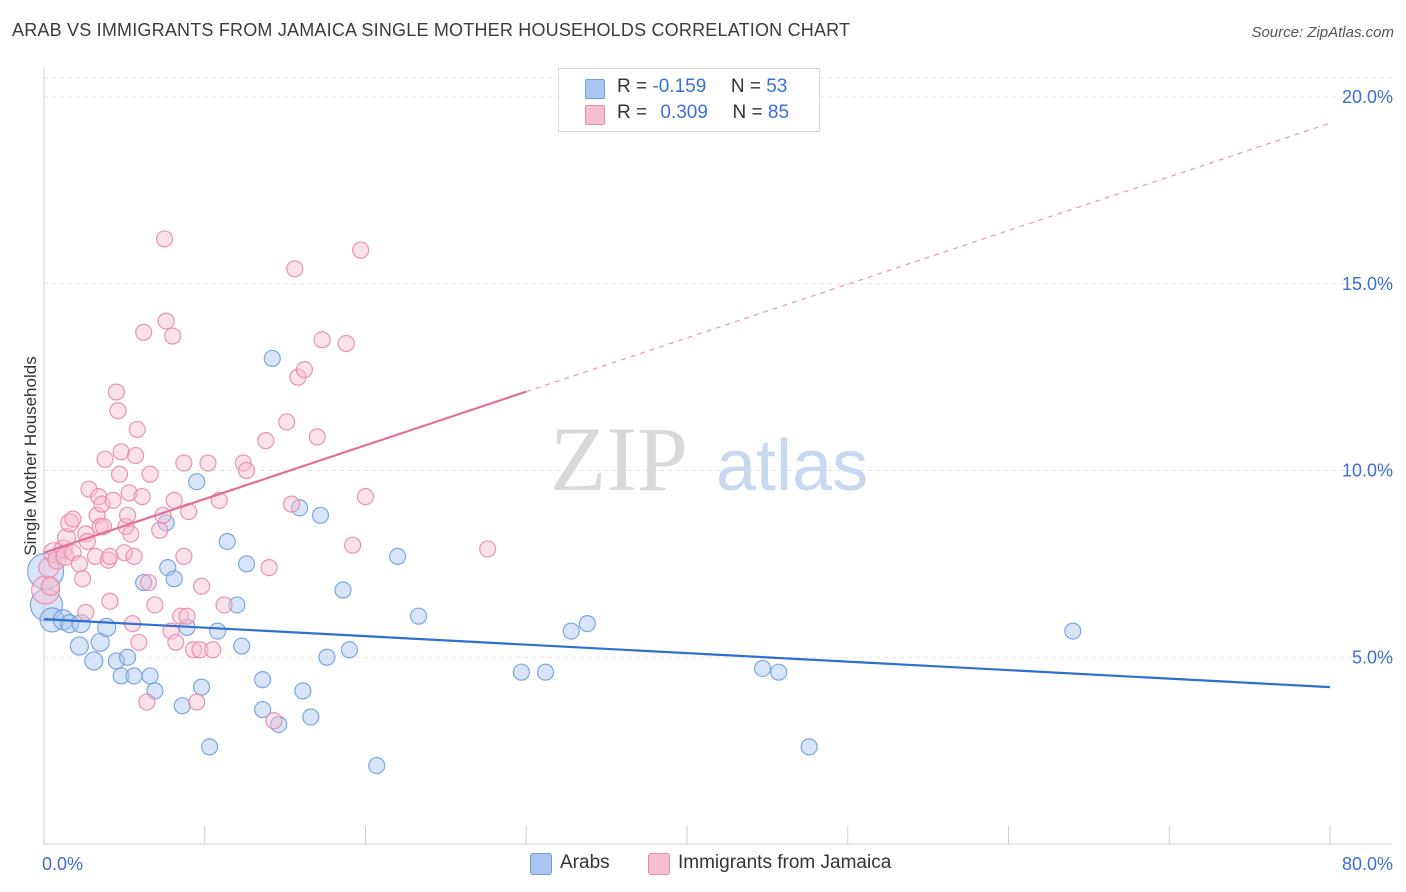 This screenshot has width=1406, height=892. What do you see at coordinates (1367, 471) in the screenshot?
I see `y-tick-label: 10.0%` at bounding box center [1367, 471].